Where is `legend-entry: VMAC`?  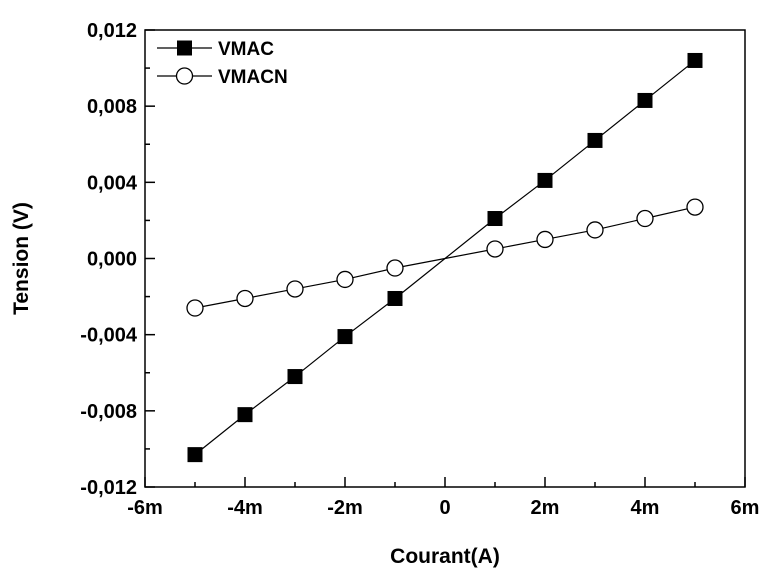
legend-entry: VMAC is located at coordinates (215, 49).